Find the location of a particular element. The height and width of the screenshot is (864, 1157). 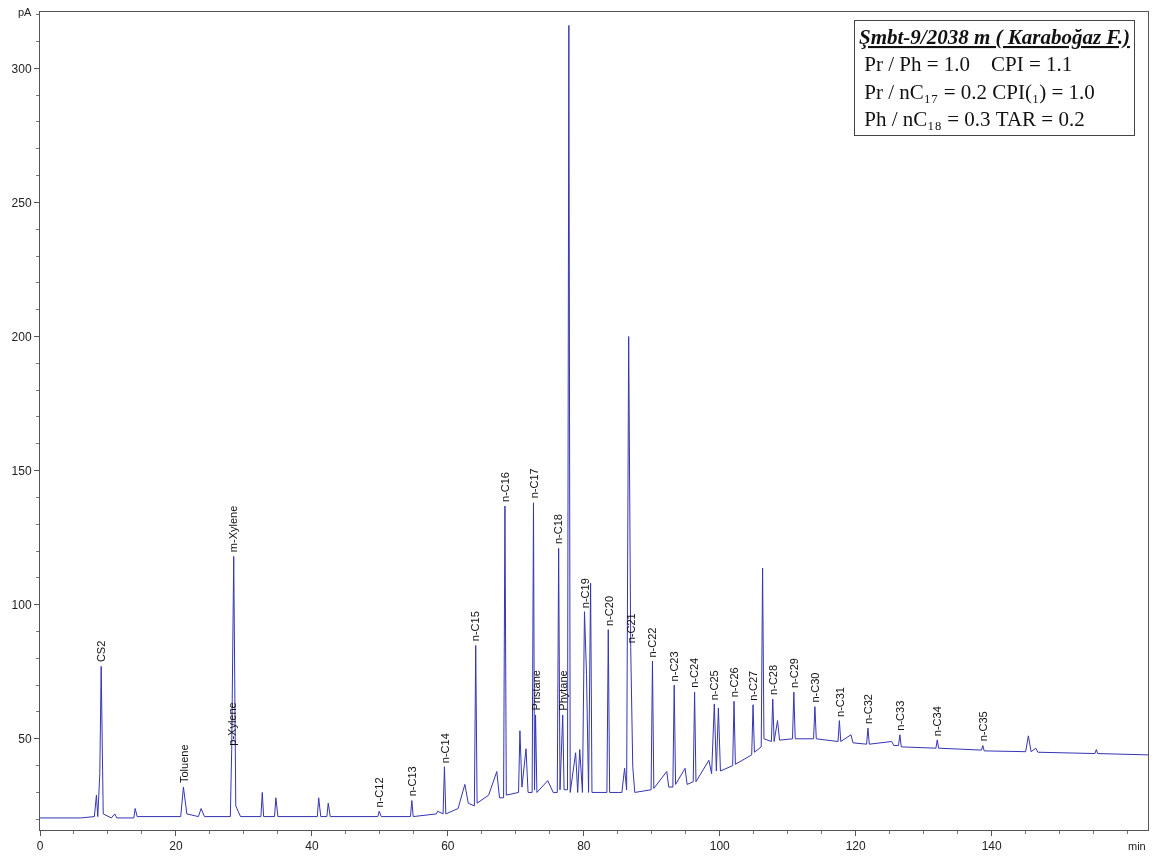

annotation: n-C31 is located at coordinates (839, 702).